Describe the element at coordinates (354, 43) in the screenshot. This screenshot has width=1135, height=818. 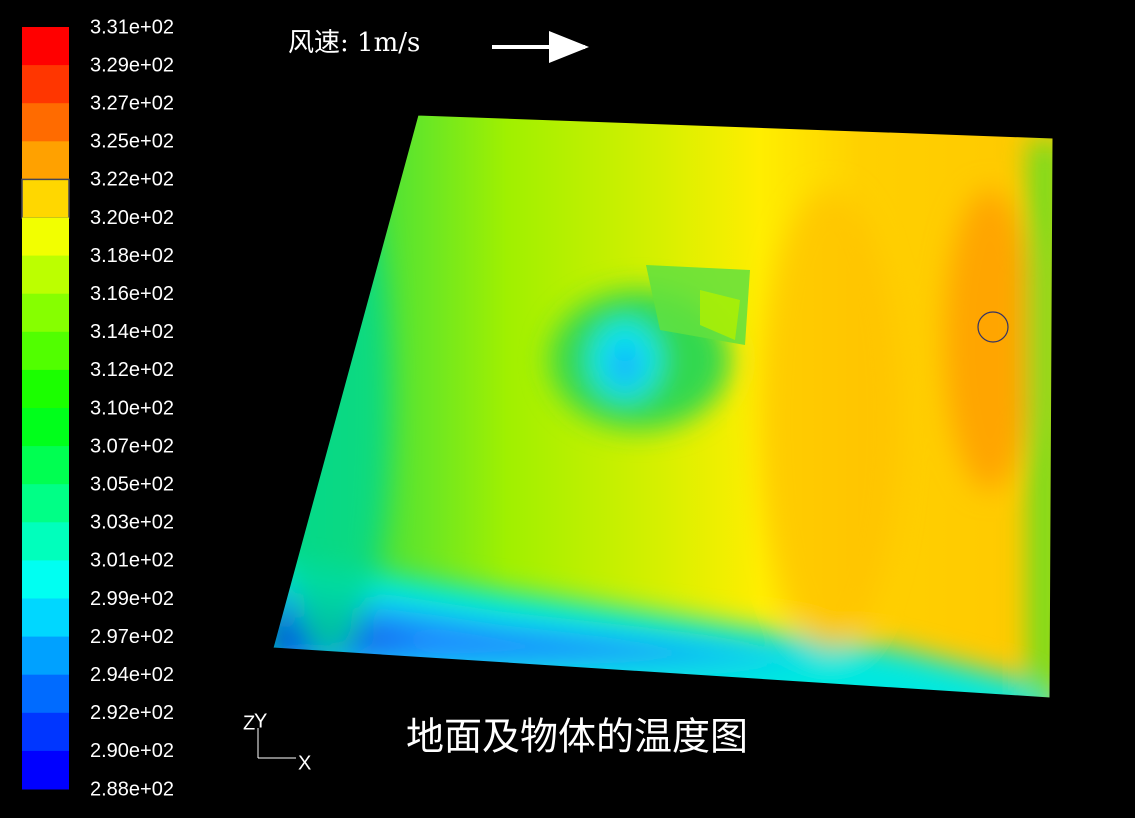
I see `wind-label: 风速: 1m/s` at that location.